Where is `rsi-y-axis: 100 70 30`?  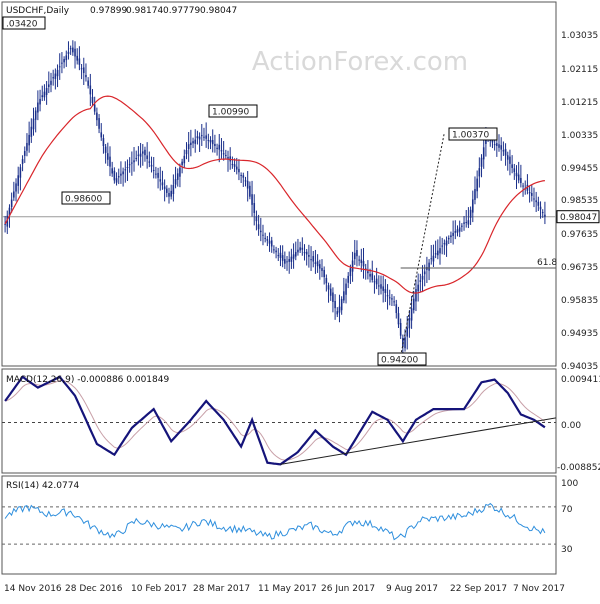 rsi-y-axis: 100 70 30 is located at coordinates (569, 517).